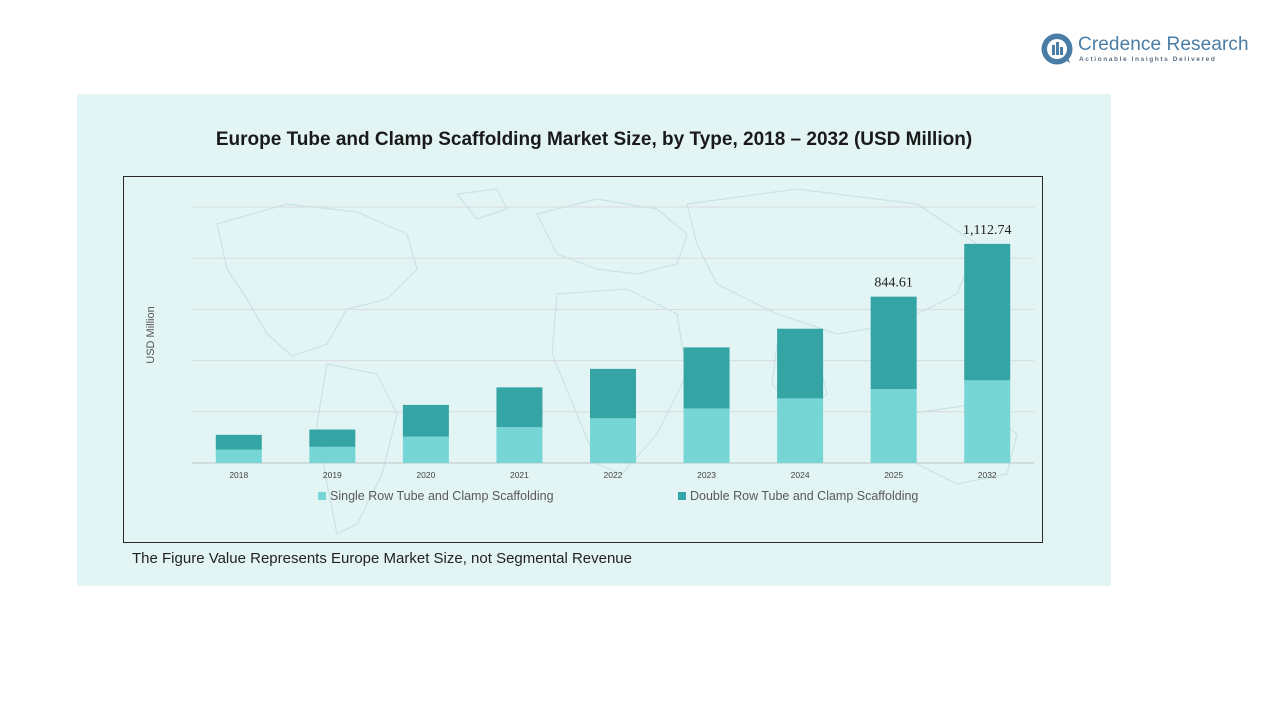 Image resolution: width=1280 pixels, height=720 pixels. I want to click on brand-name: Credence Research, so click(1163, 44).